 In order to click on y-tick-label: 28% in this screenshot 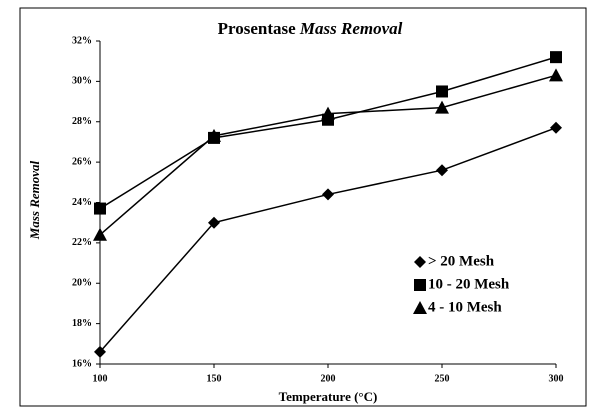, I will do `click(82, 121)`.